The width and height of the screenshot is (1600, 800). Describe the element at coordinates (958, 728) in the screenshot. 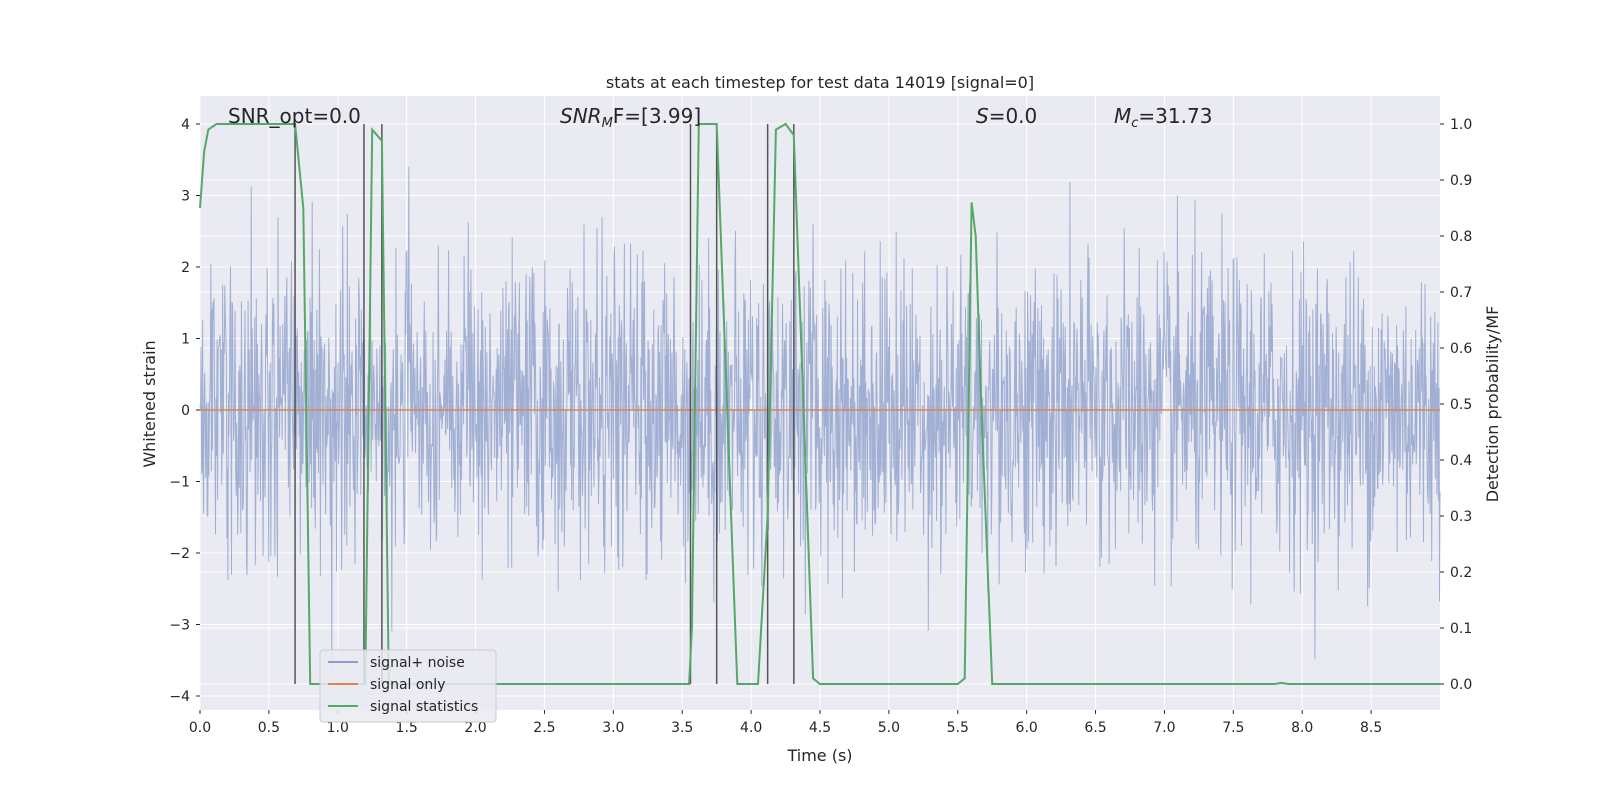

I see `x-tick-label: 5.5` at that location.